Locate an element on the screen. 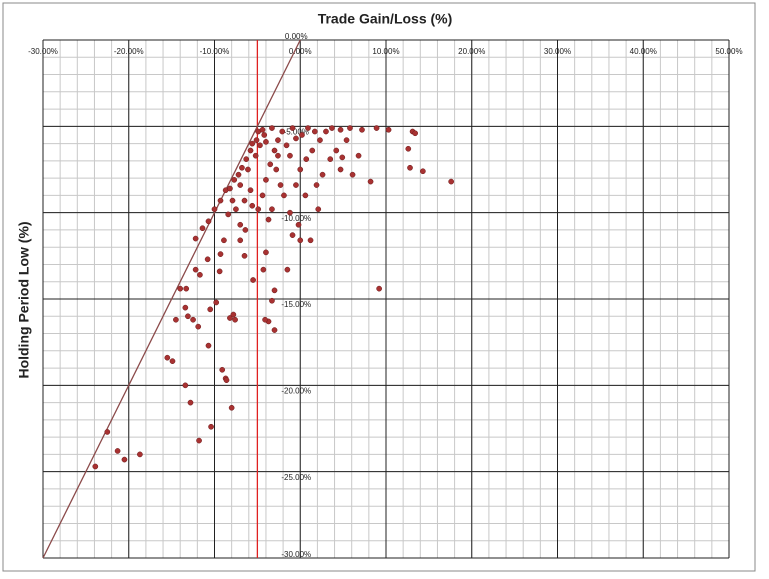 This screenshot has height=579, width=769. x-tick-label: 10.00% is located at coordinates (385, 51).